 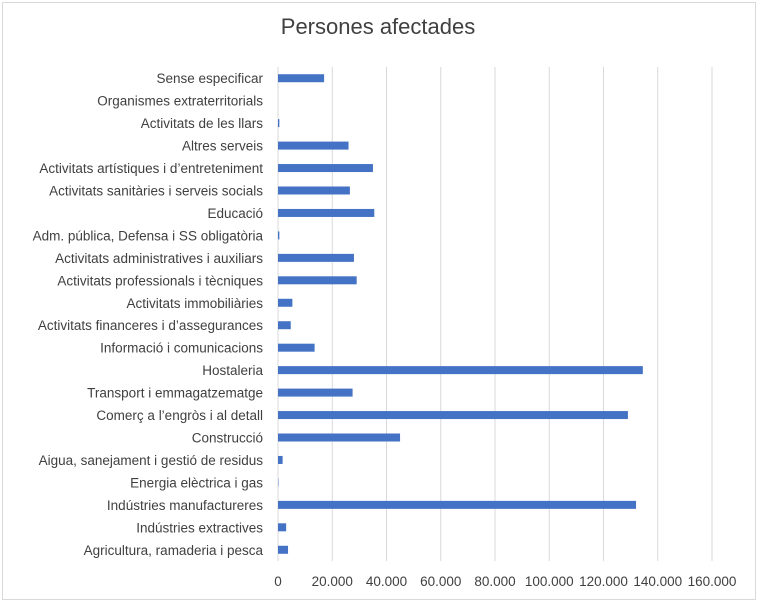 I want to click on category-label: Comerç a l’engròs i al detall, so click(x=179, y=415).